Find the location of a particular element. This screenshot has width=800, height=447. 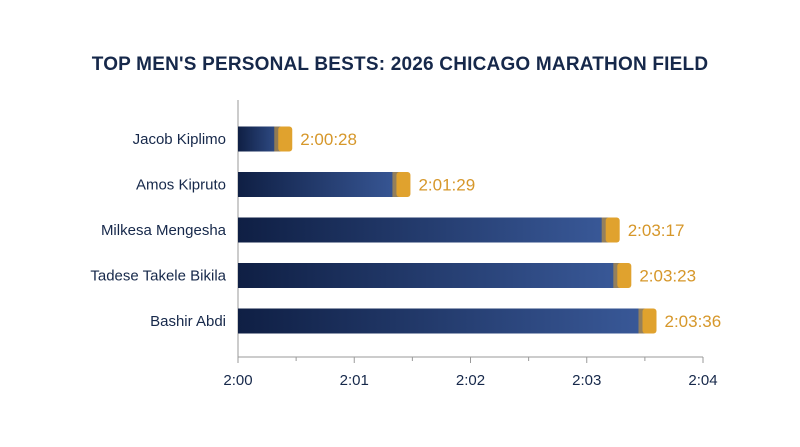

value-label: 2:00:28 is located at coordinates (328, 139).